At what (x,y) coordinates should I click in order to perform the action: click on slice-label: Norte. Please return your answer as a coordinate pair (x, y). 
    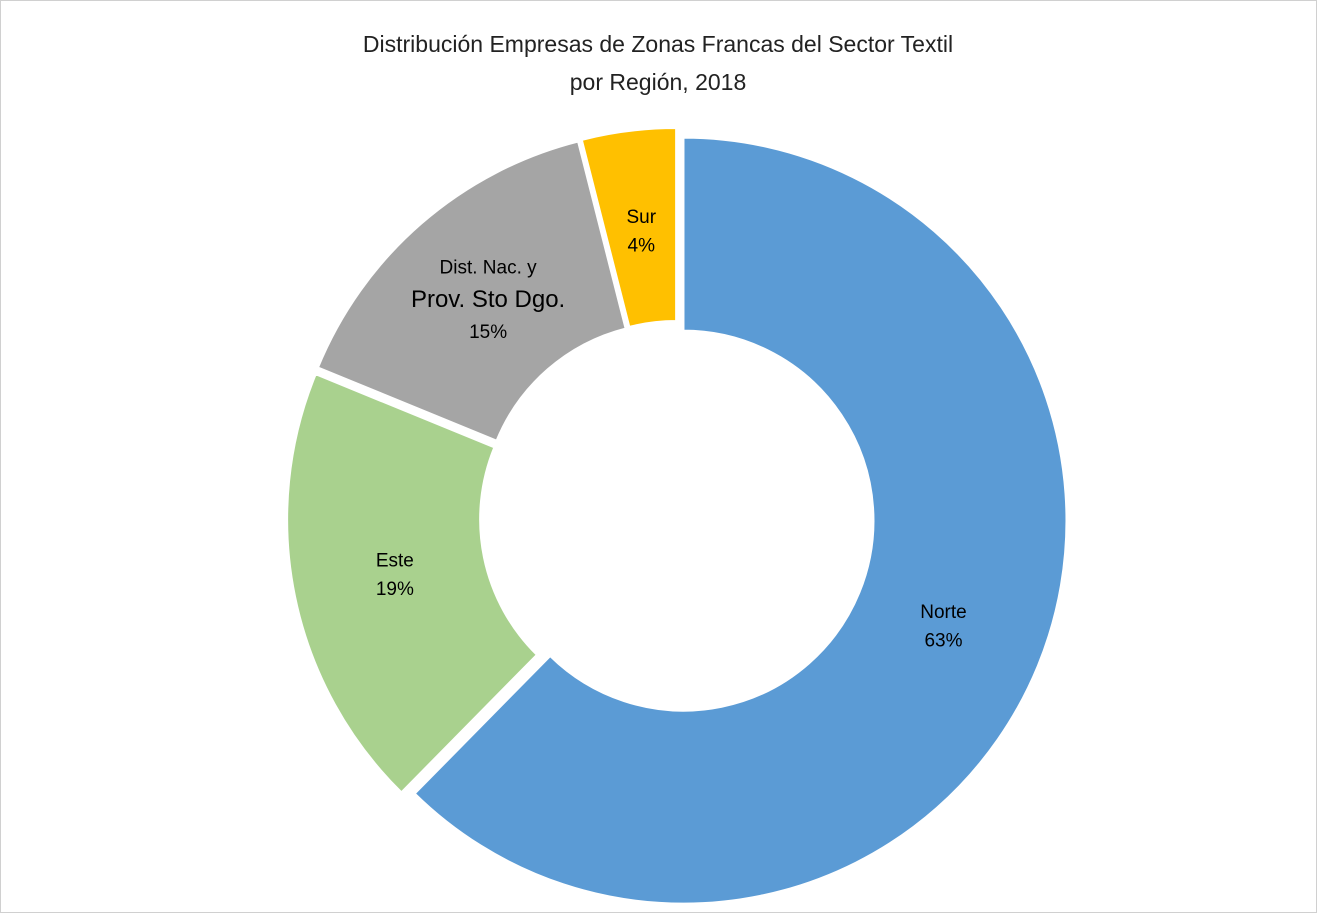
    Looking at the image, I should click on (943, 612).